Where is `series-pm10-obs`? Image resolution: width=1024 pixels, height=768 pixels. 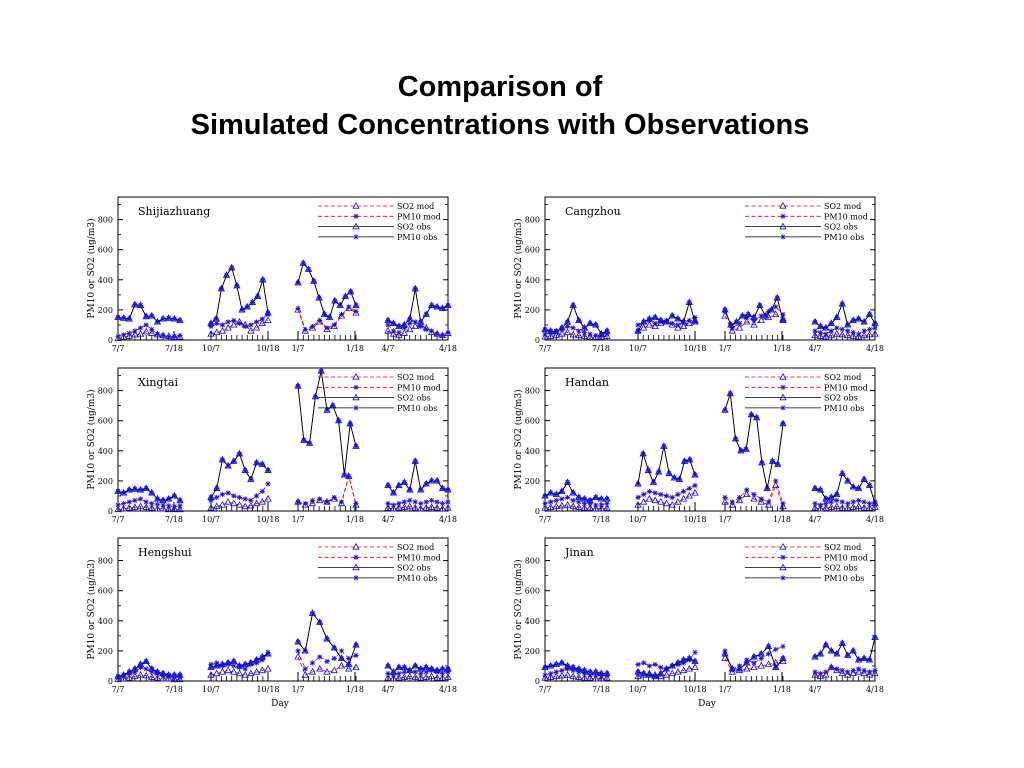 series-pm10-obs is located at coordinates (710, 657).